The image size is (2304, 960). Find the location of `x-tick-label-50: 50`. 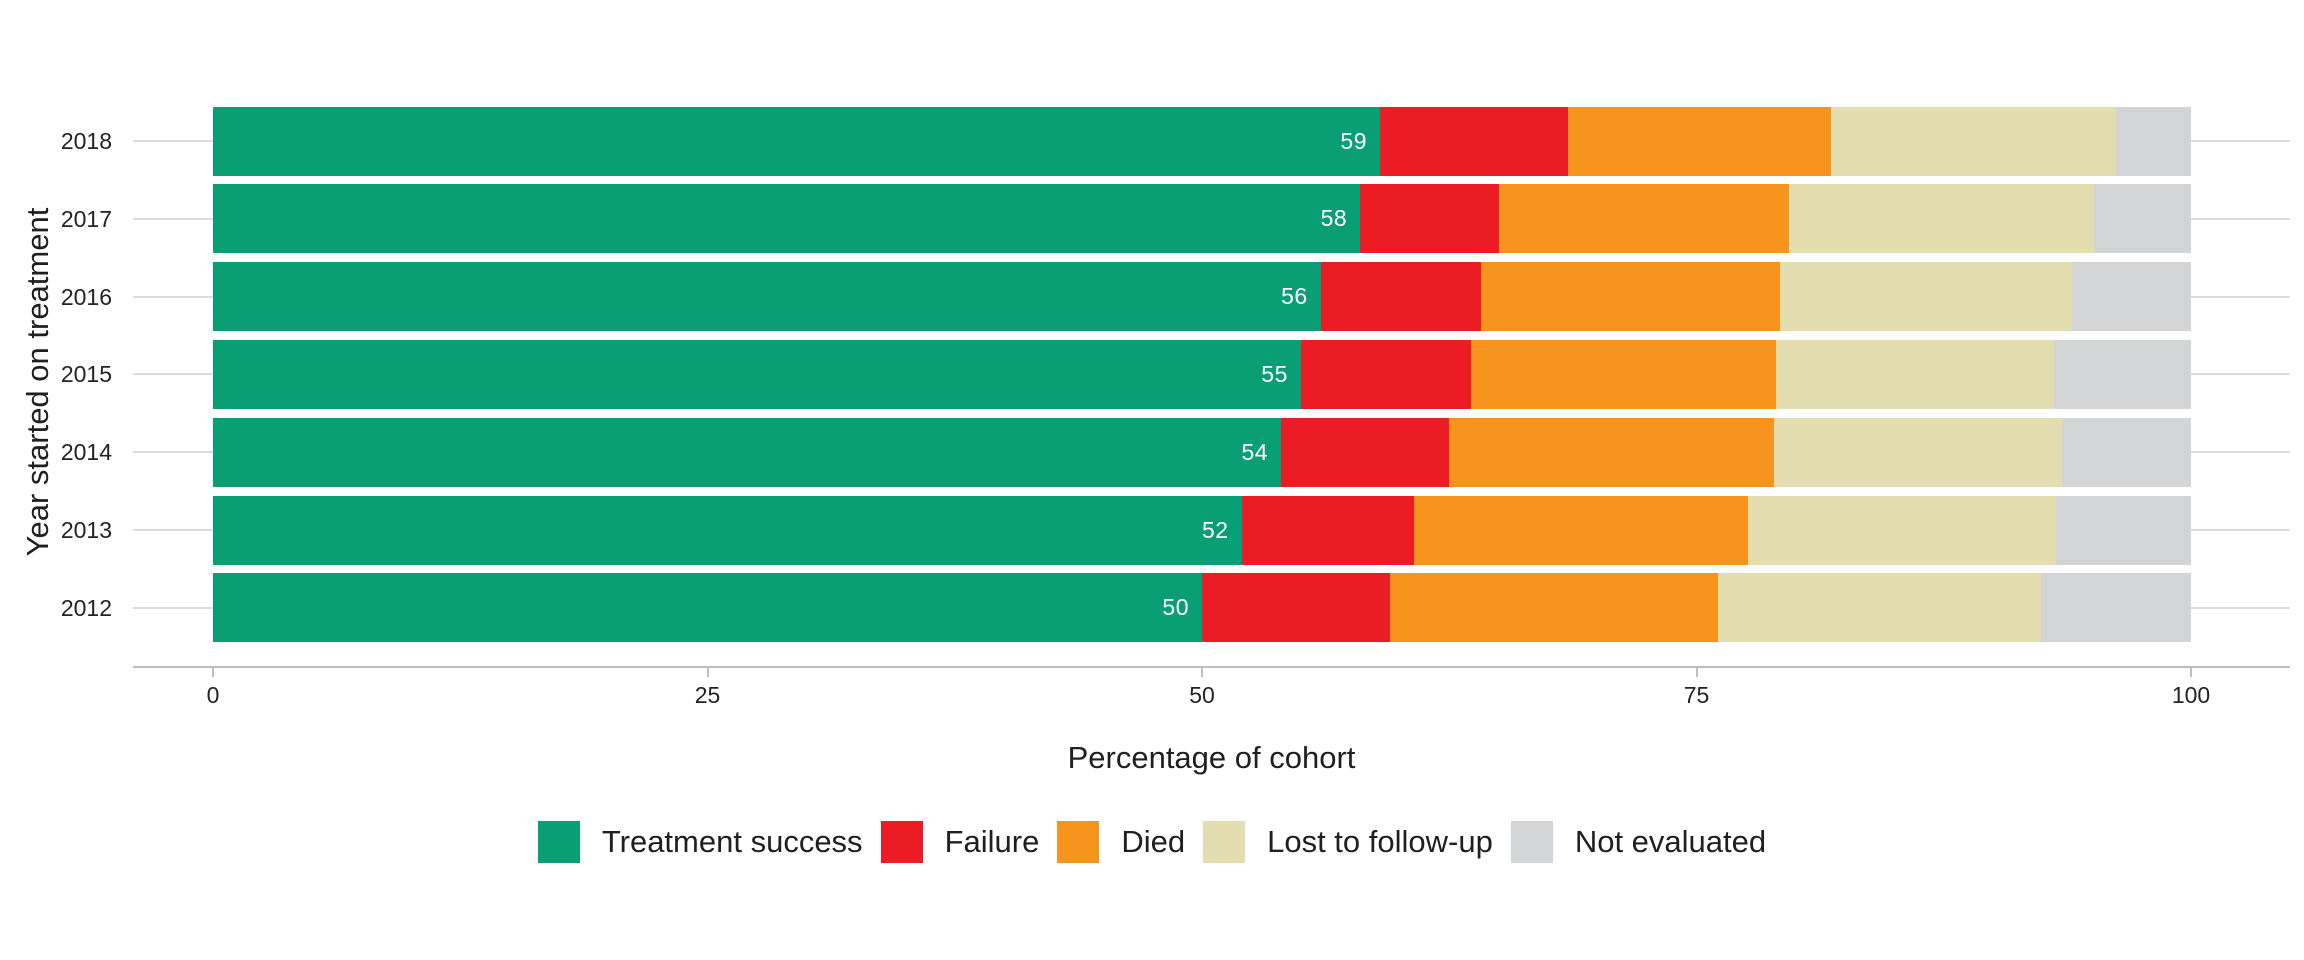

x-tick-label-50: 50 is located at coordinates (1202, 695).